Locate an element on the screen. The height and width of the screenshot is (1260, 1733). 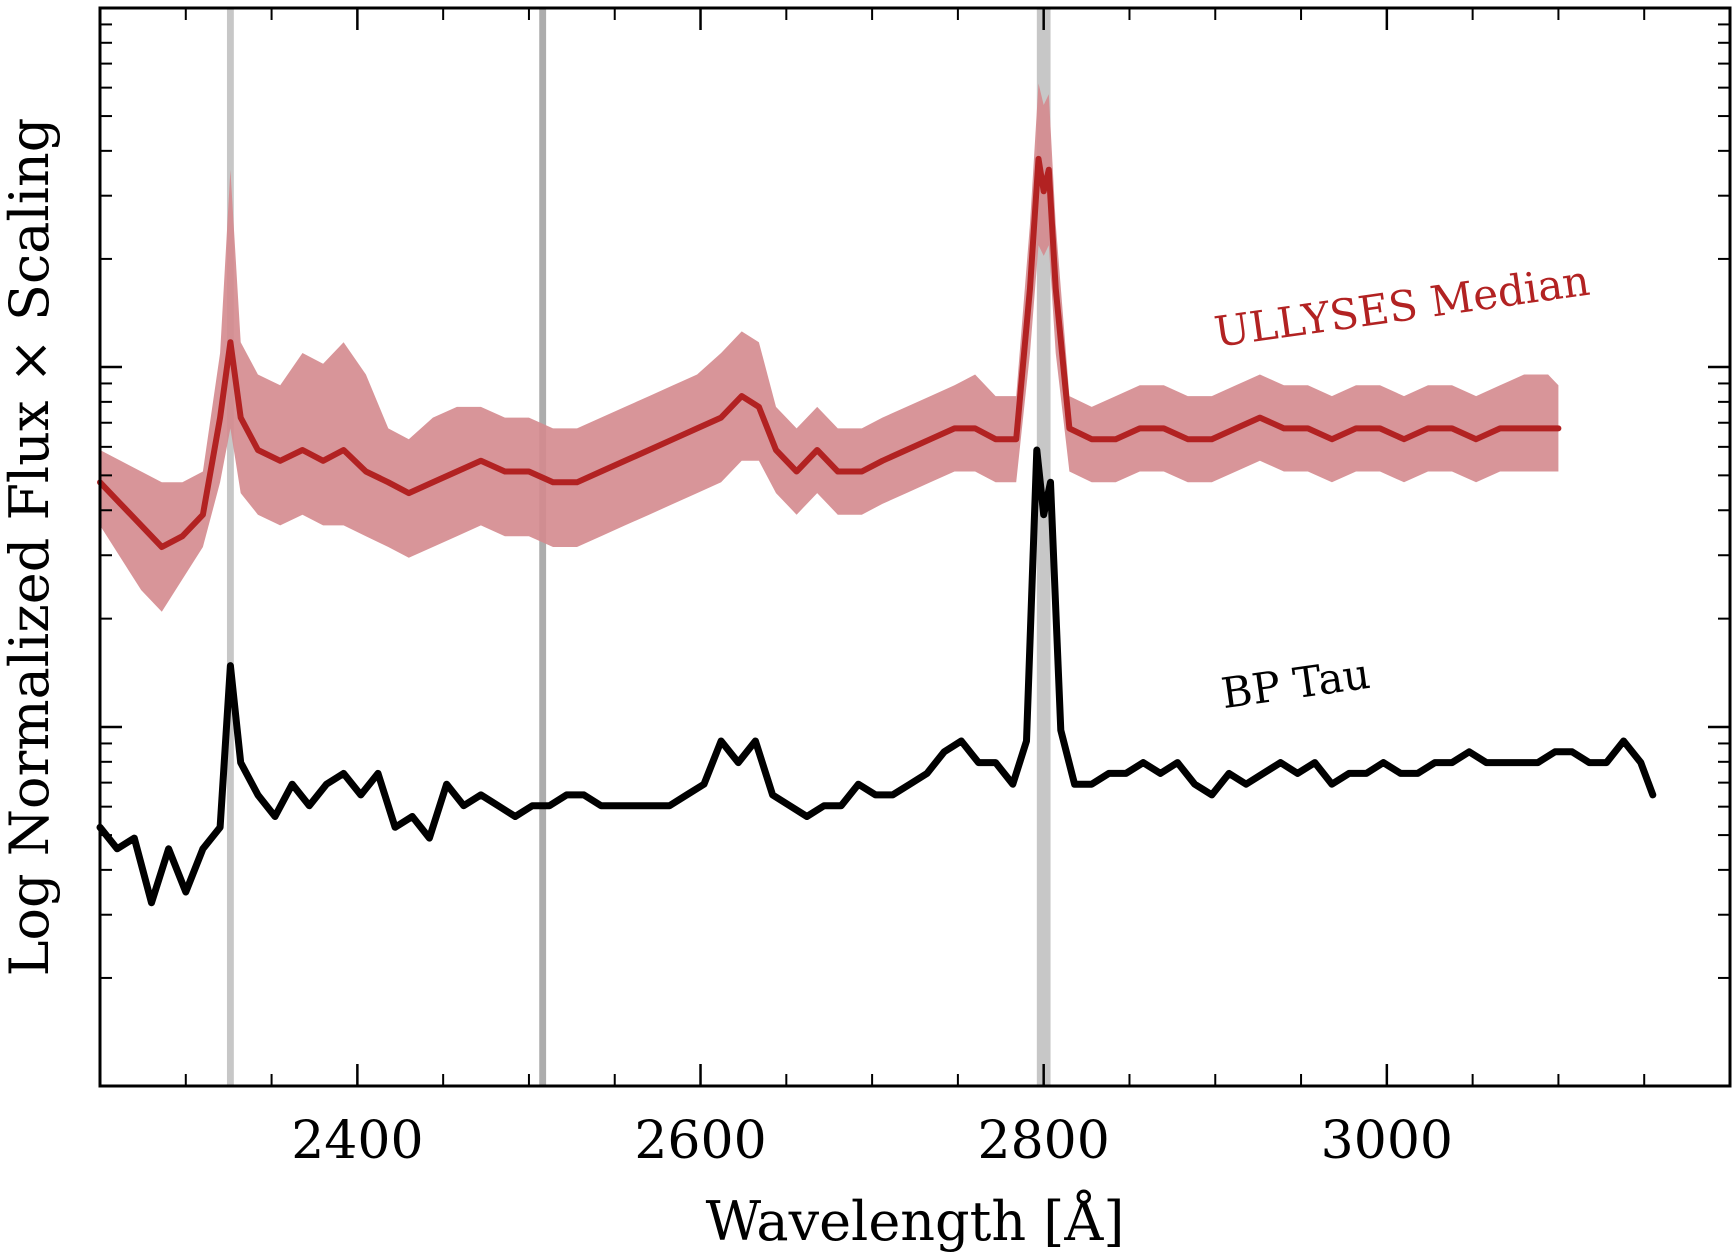
x-tick-label-3: 3000 is located at coordinates (1387, 1141).